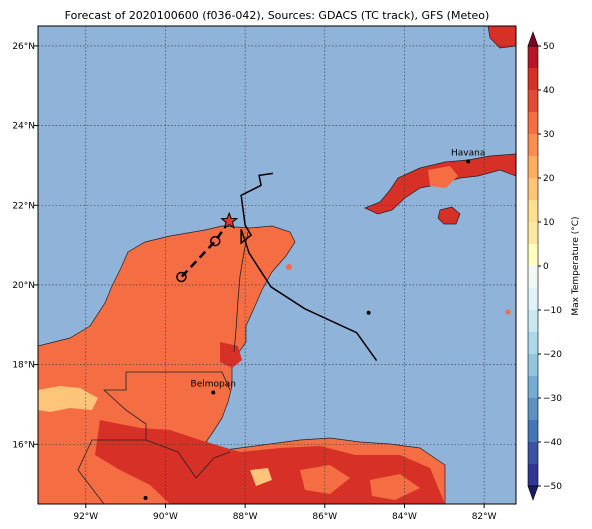  I want to click on city-label: Havana, so click(468, 153).